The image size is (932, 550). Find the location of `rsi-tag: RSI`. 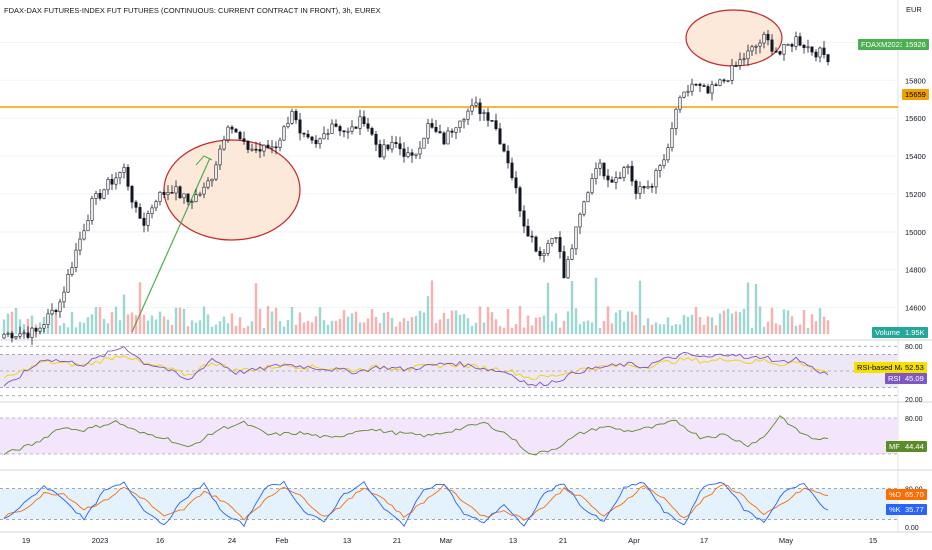

rsi-tag: RSI is located at coordinates (894, 378).